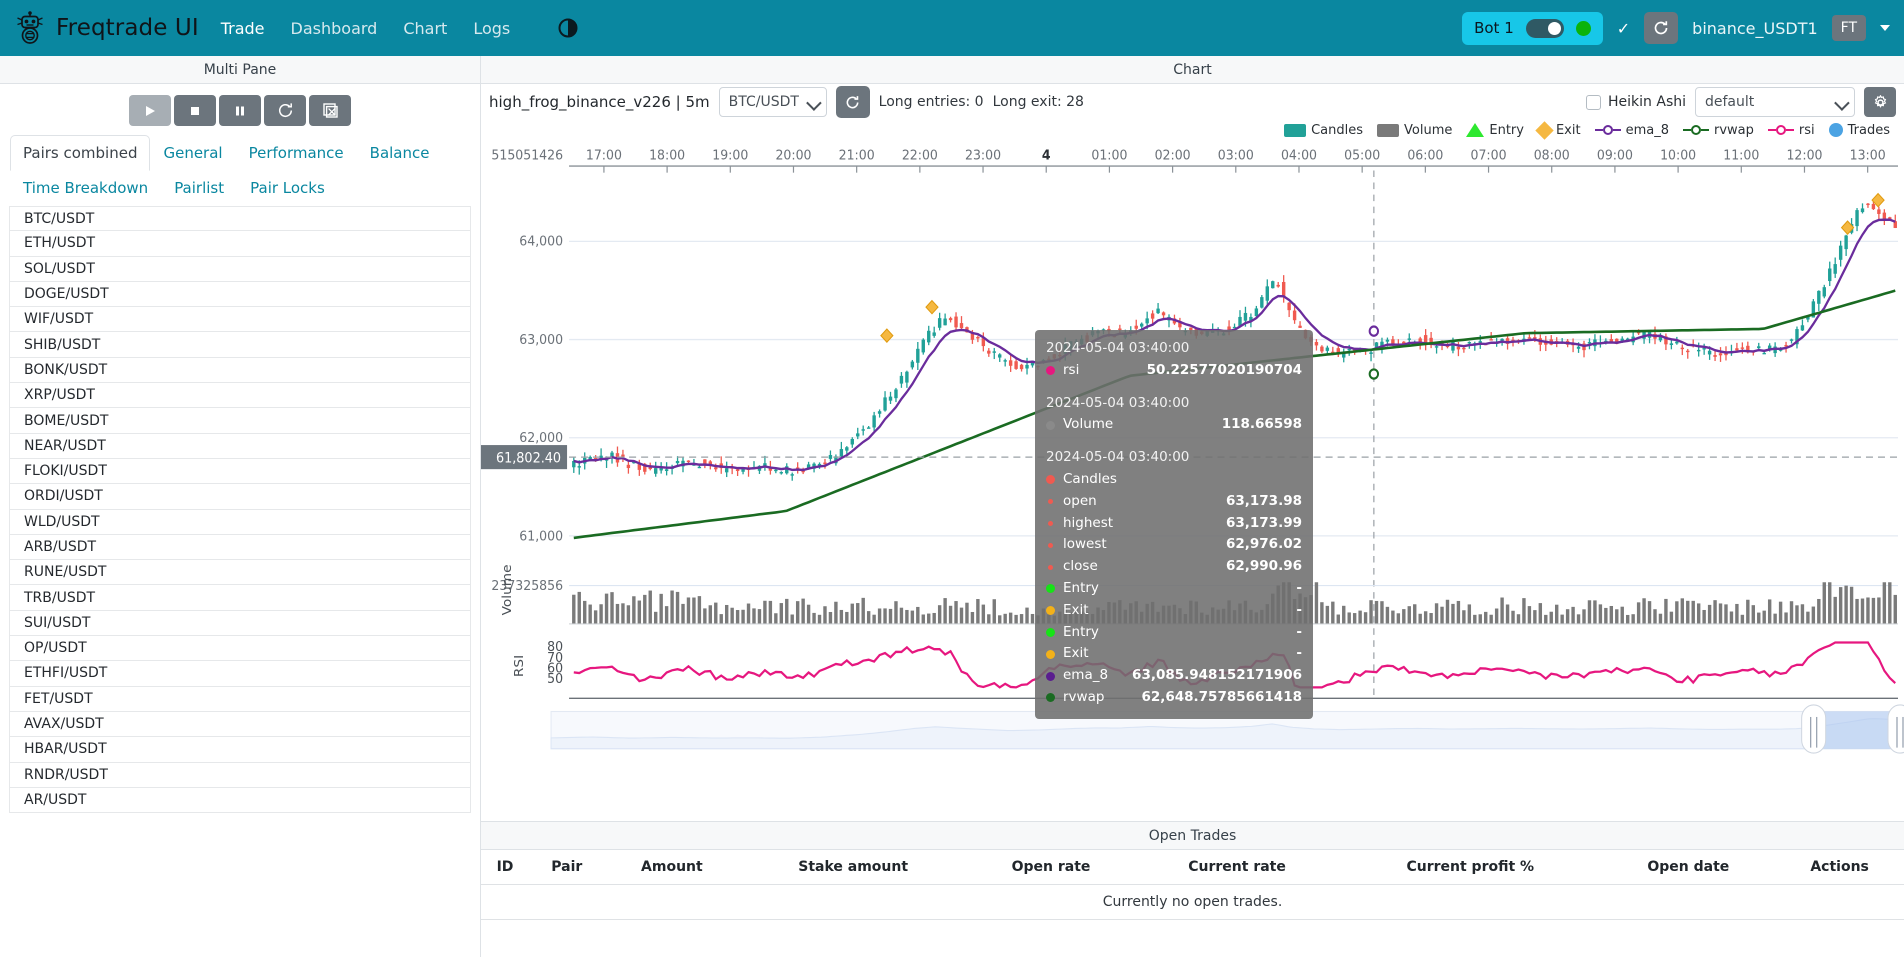 The width and height of the screenshot is (1904, 957). I want to click on list-item: FET/USDT, so click(240, 699).